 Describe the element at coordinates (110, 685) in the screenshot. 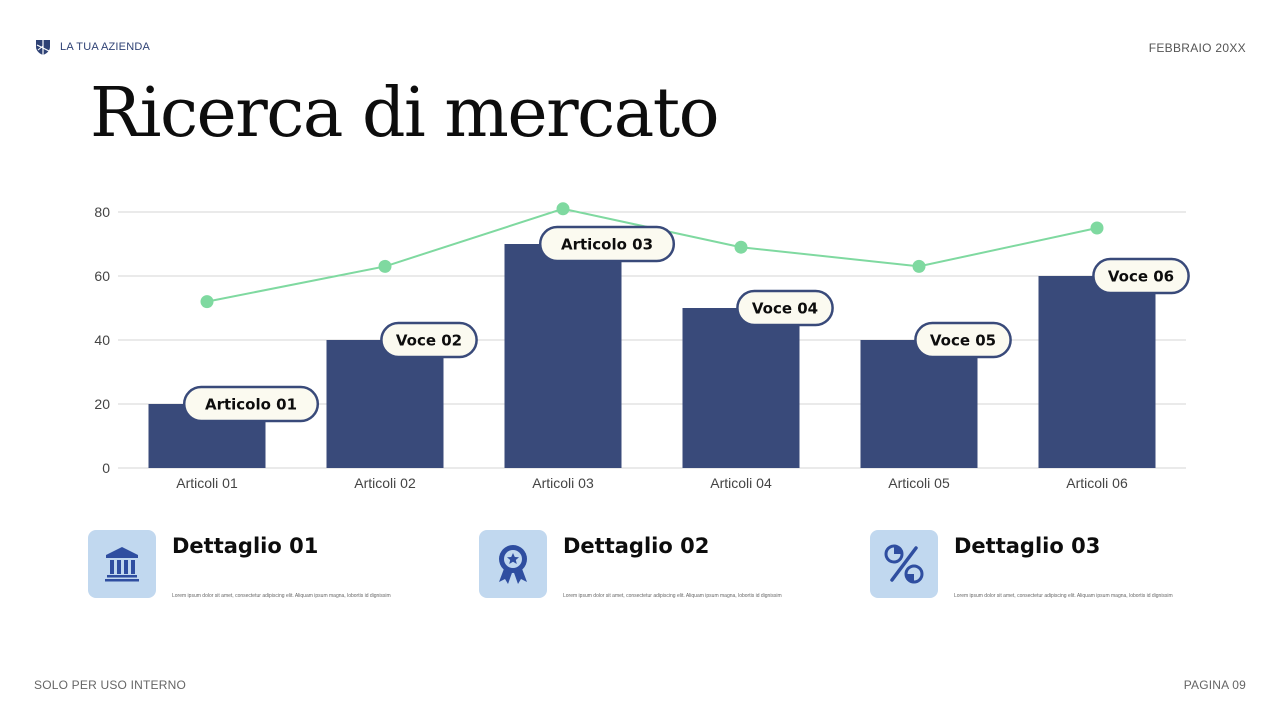

I see `footer-internal-use: SOLO PER USO INTERNO` at that location.